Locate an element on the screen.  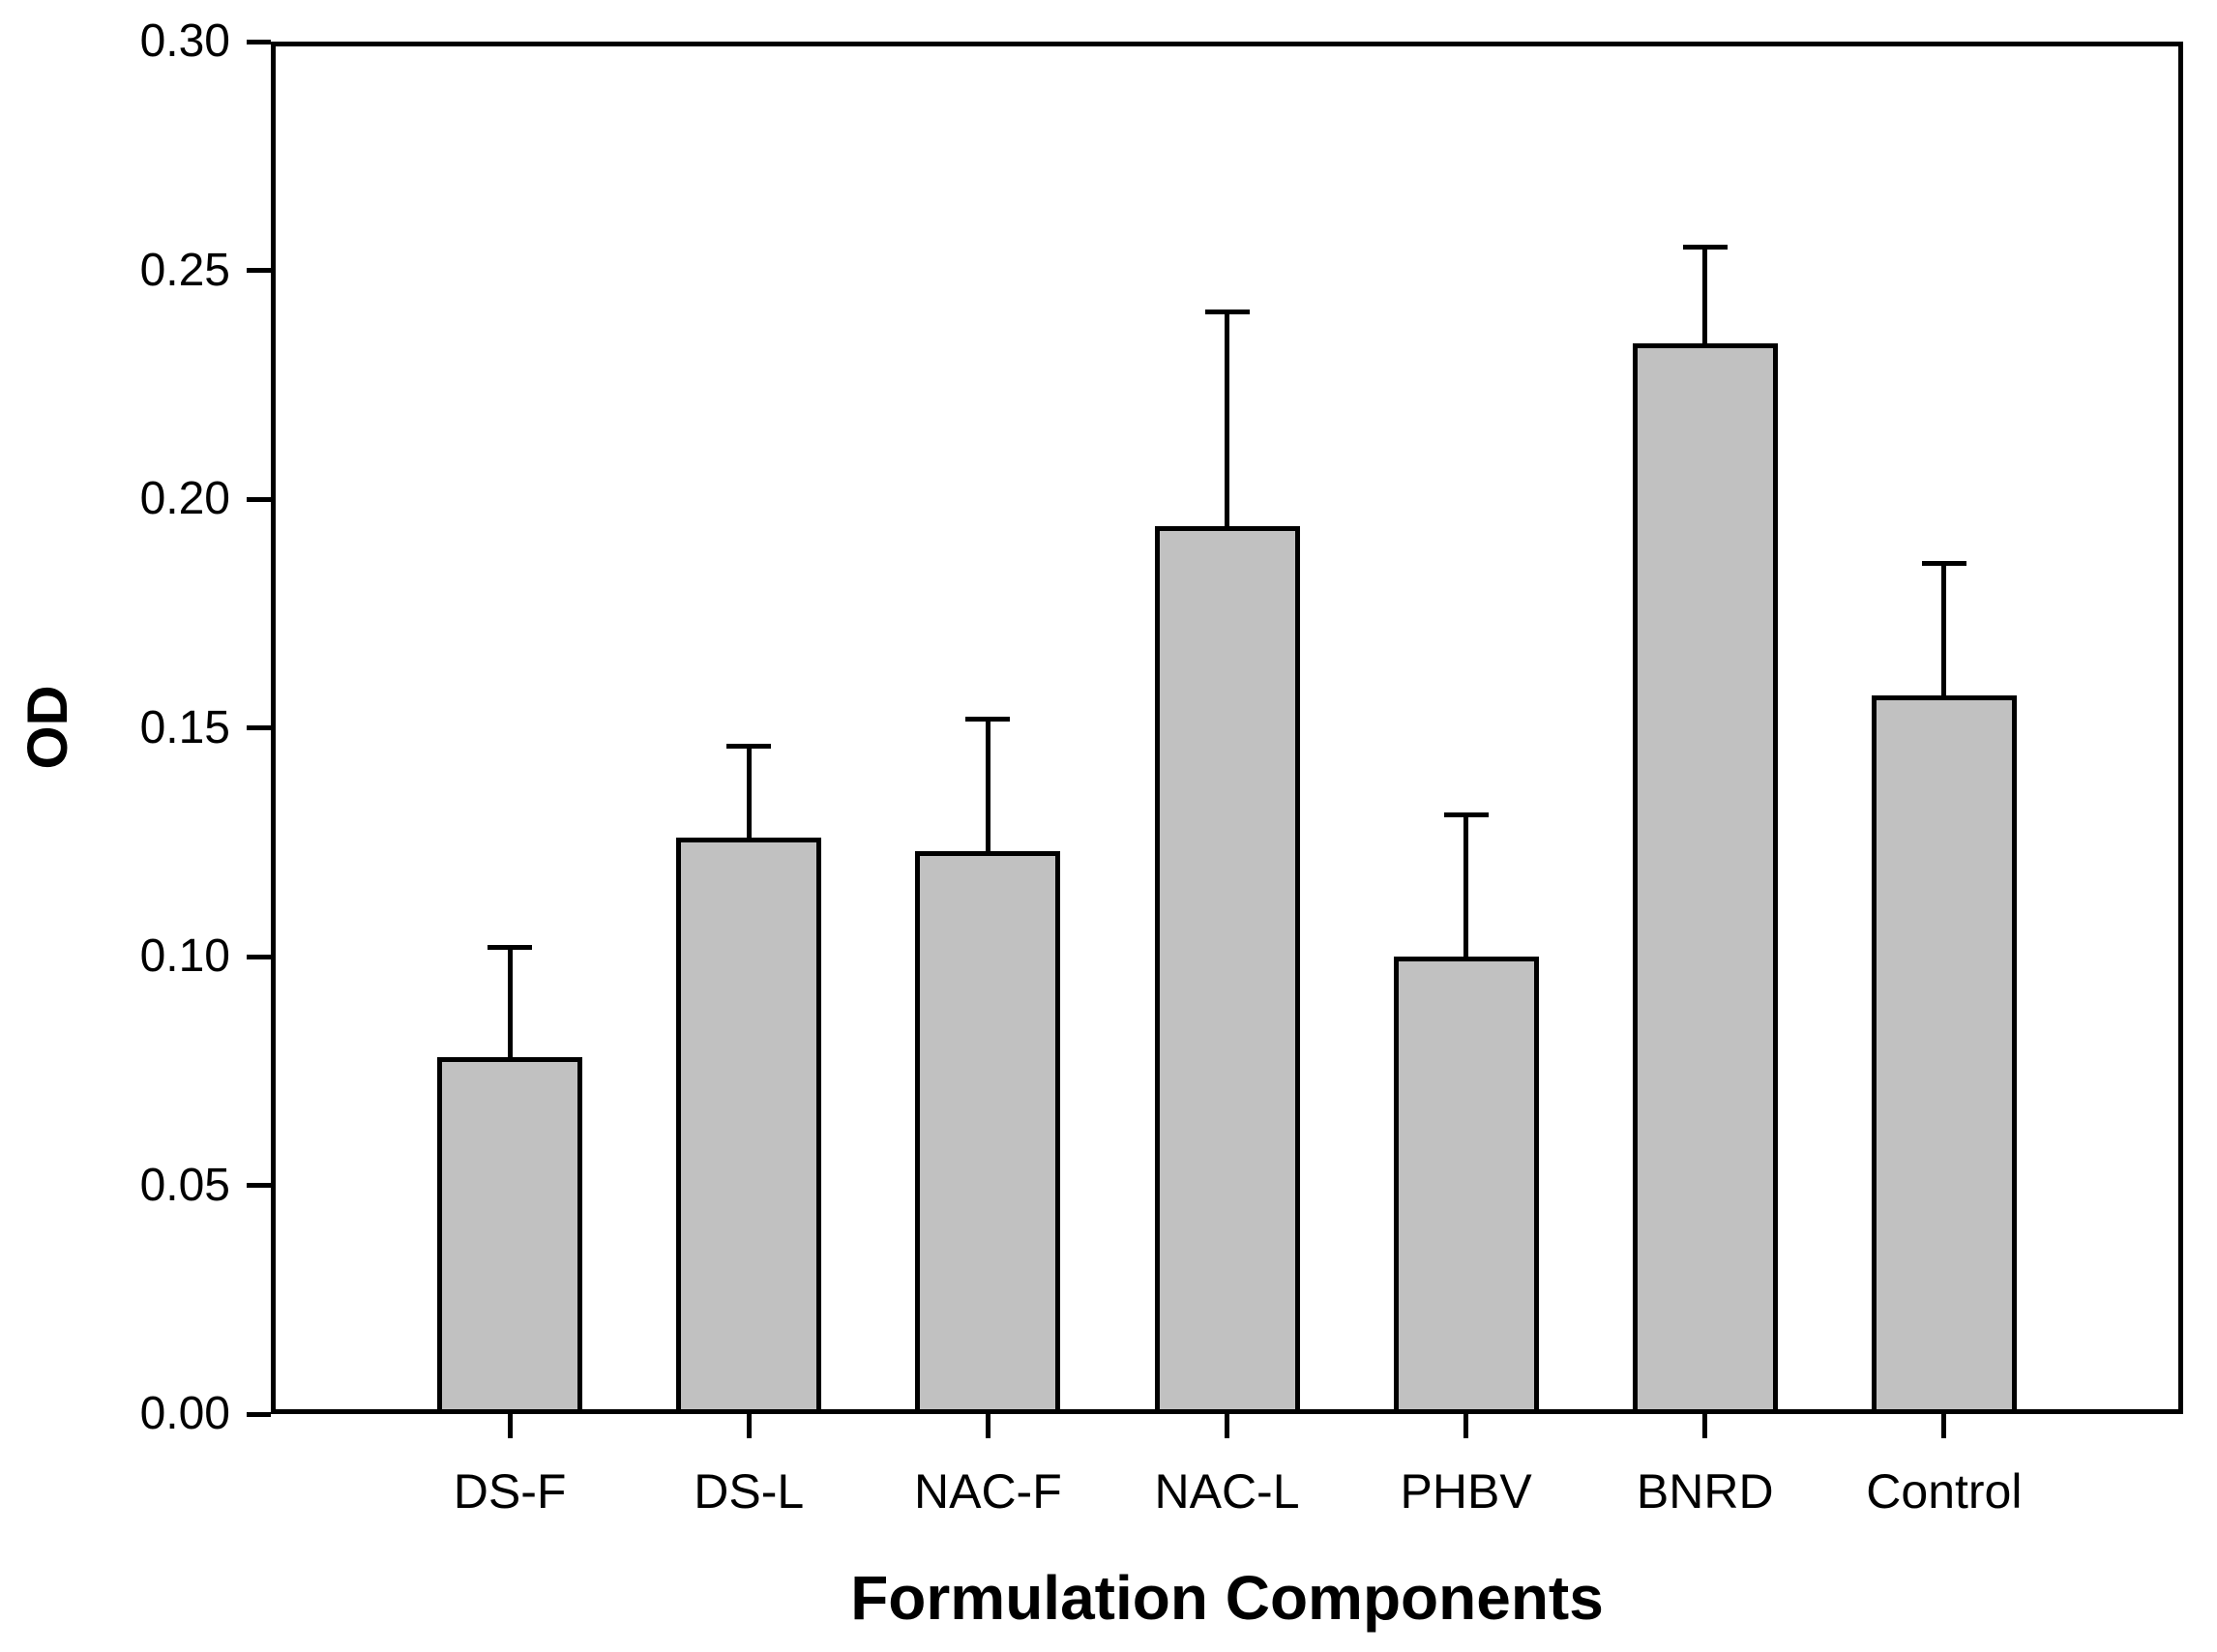
y-tick-label: 0.00 is located at coordinates (185, 1413).